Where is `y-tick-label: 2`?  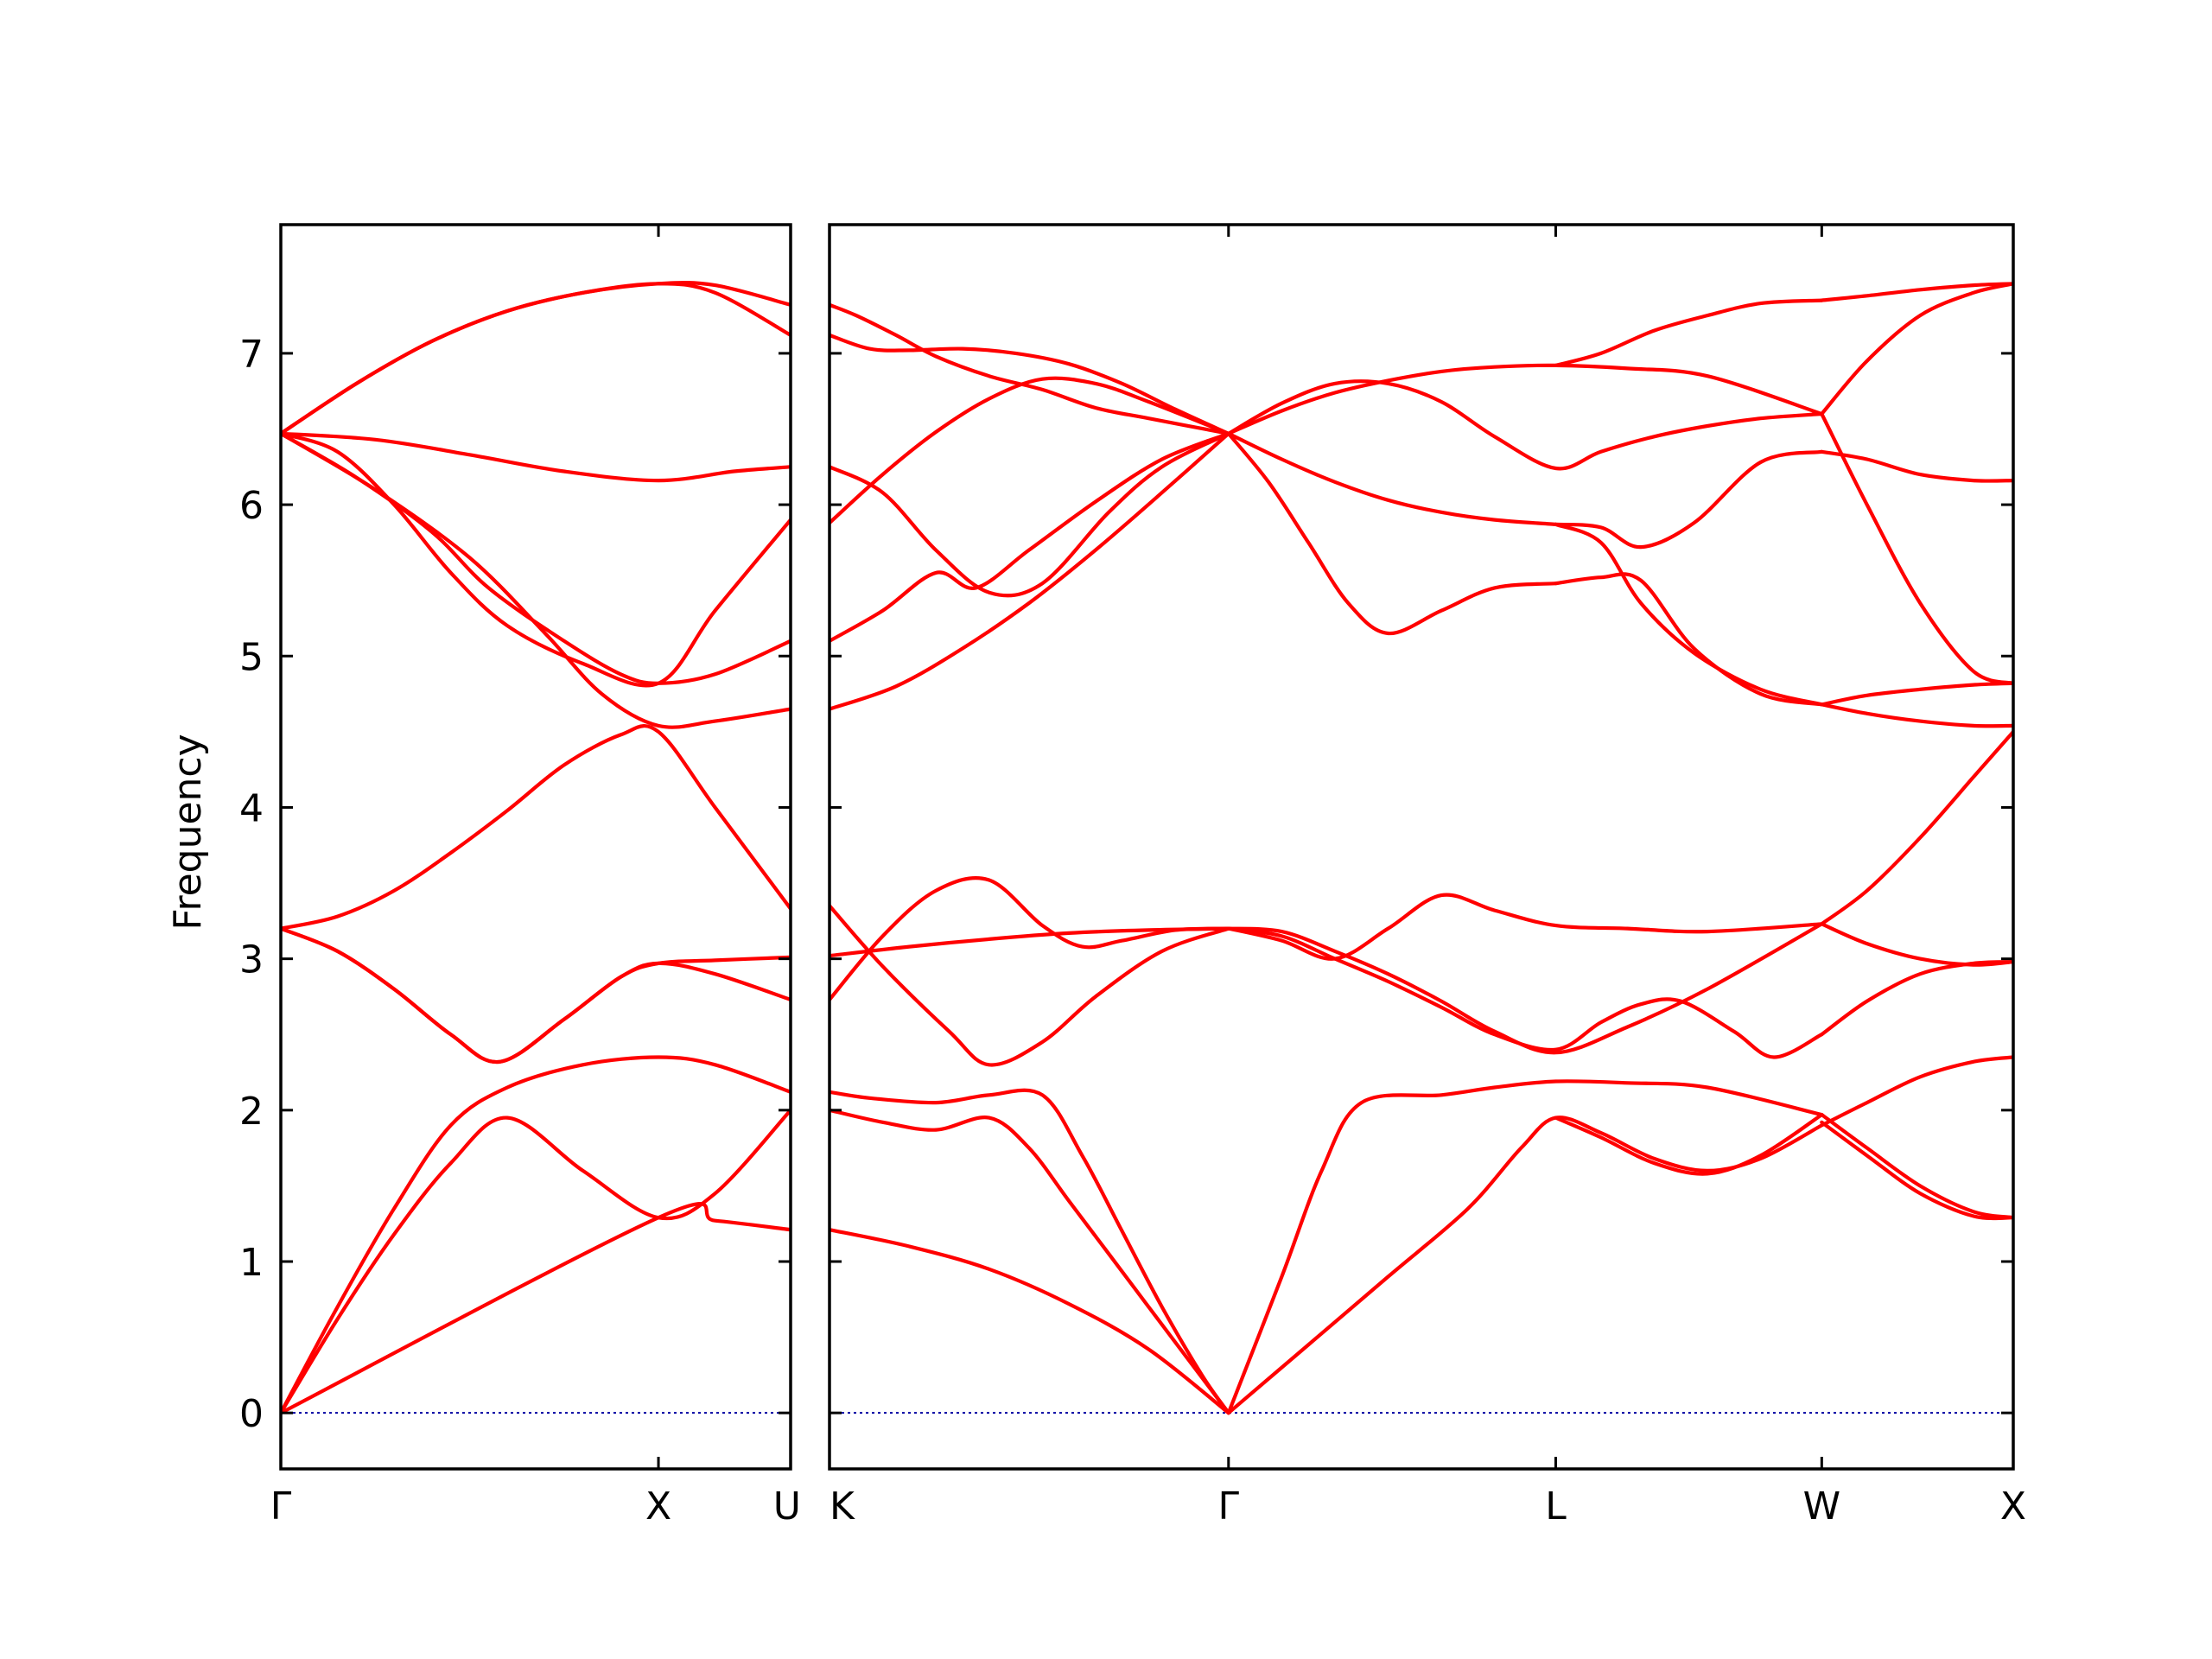
y-tick-label: 2 is located at coordinates (251, 1112).